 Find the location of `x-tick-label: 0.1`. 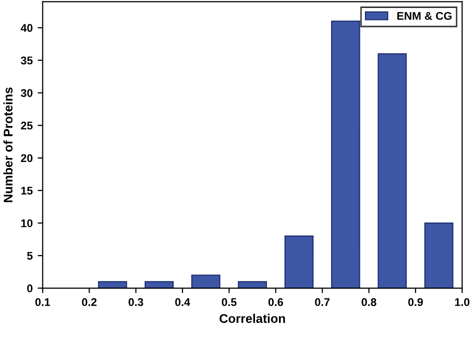

x-tick-label: 0.1 is located at coordinates (42, 302).